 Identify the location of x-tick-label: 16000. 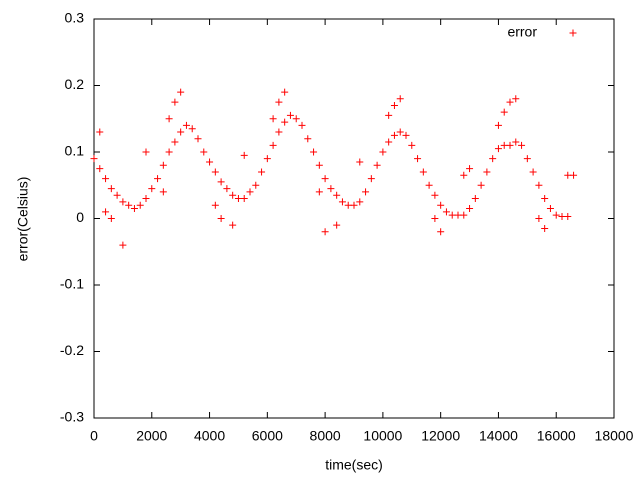
(556, 436).